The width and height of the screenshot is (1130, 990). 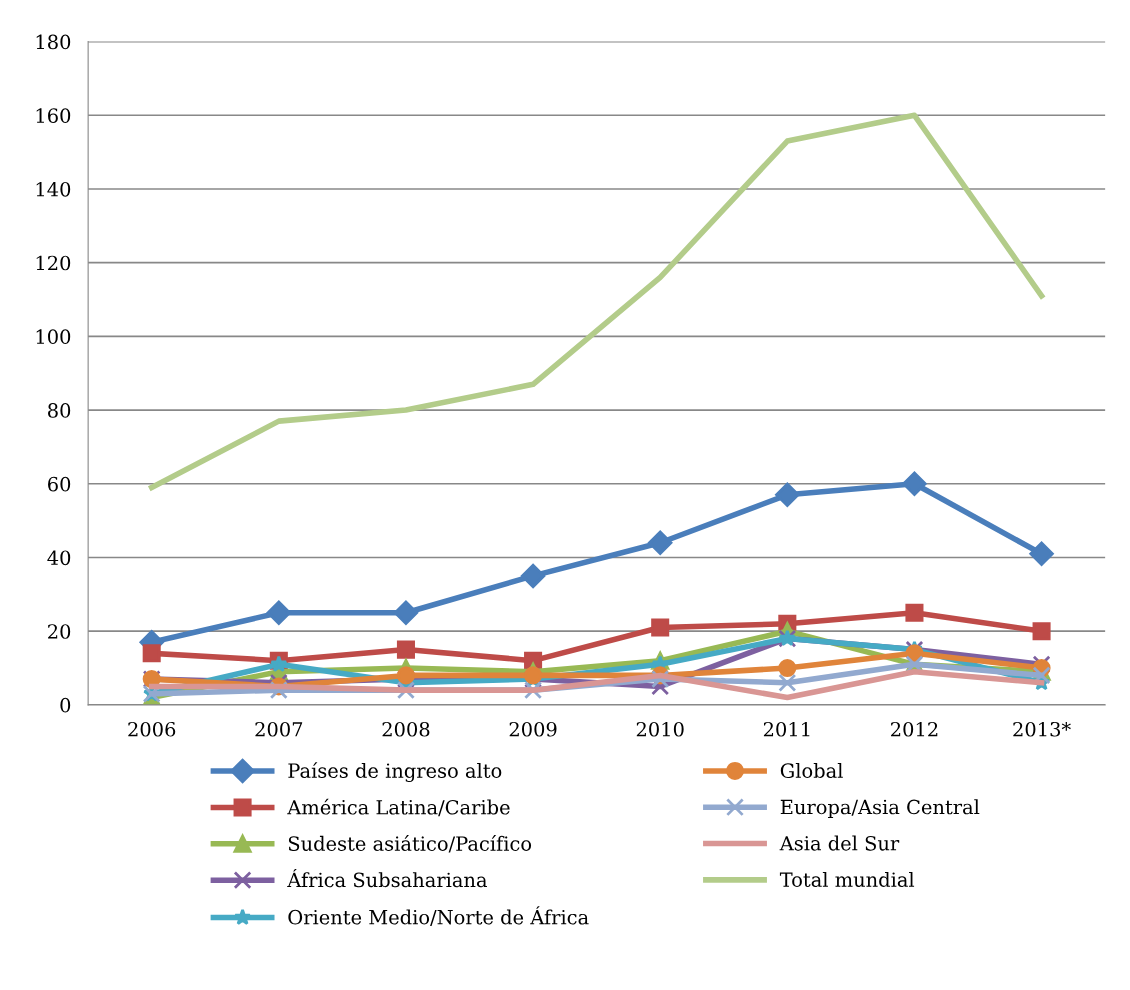 What do you see at coordinates (59, 558) in the screenshot?
I see `y-tick-label: 40` at bounding box center [59, 558].